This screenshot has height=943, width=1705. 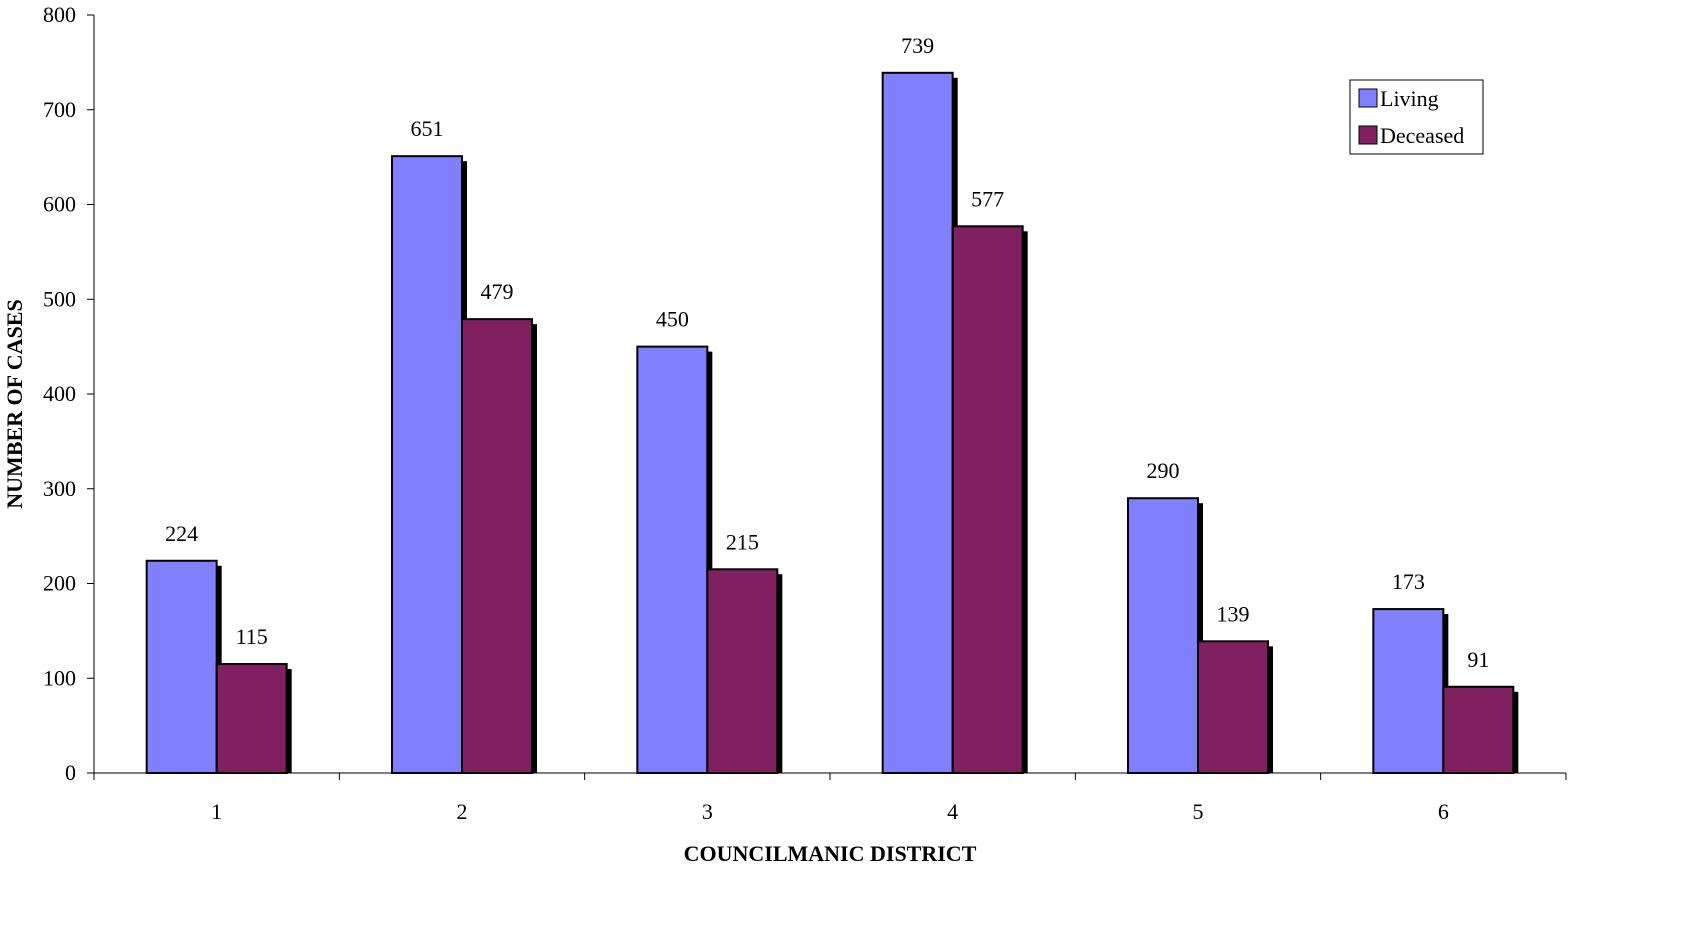 I want to click on data-label: 215, so click(x=742, y=541).